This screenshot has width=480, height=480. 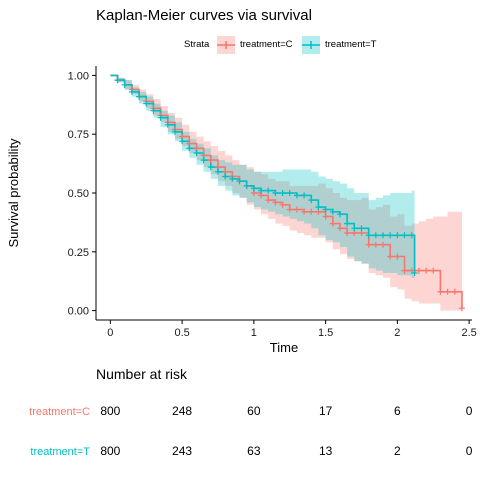 What do you see at coordinates (204, 15) in the screenshot?
I see `chart-title: Kaplan-Meier curves via survival` at bounding box center [204, 15].